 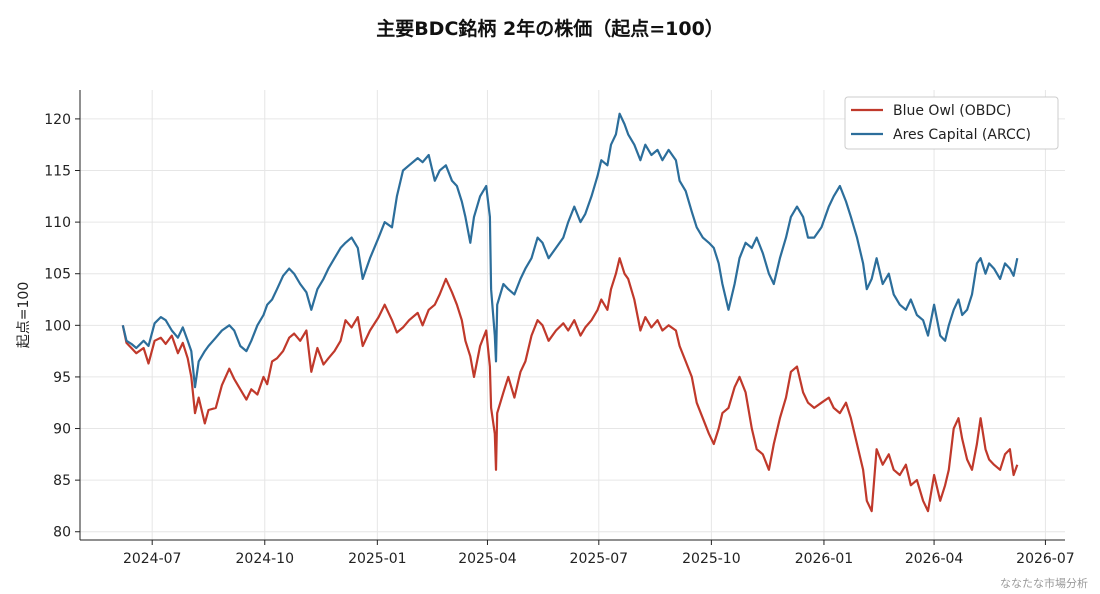 What do you see at coordinates (952, 111) in the screenshot?
I see `legend-label-obdc: Blue Owl (OBDC)` at bounding box center [952, 111].